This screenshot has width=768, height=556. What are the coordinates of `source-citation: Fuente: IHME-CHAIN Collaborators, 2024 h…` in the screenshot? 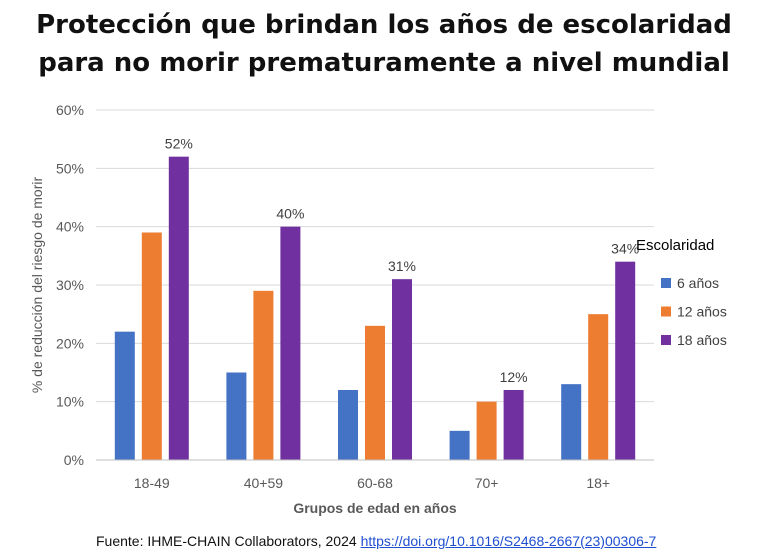 It's located at (376, 541).